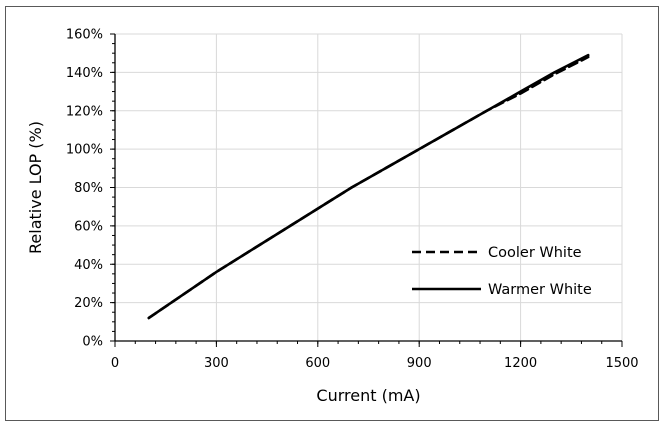 This screenshot has height=428, width=666. I want to click on y-tick-label: 100%, so click(84, 150).